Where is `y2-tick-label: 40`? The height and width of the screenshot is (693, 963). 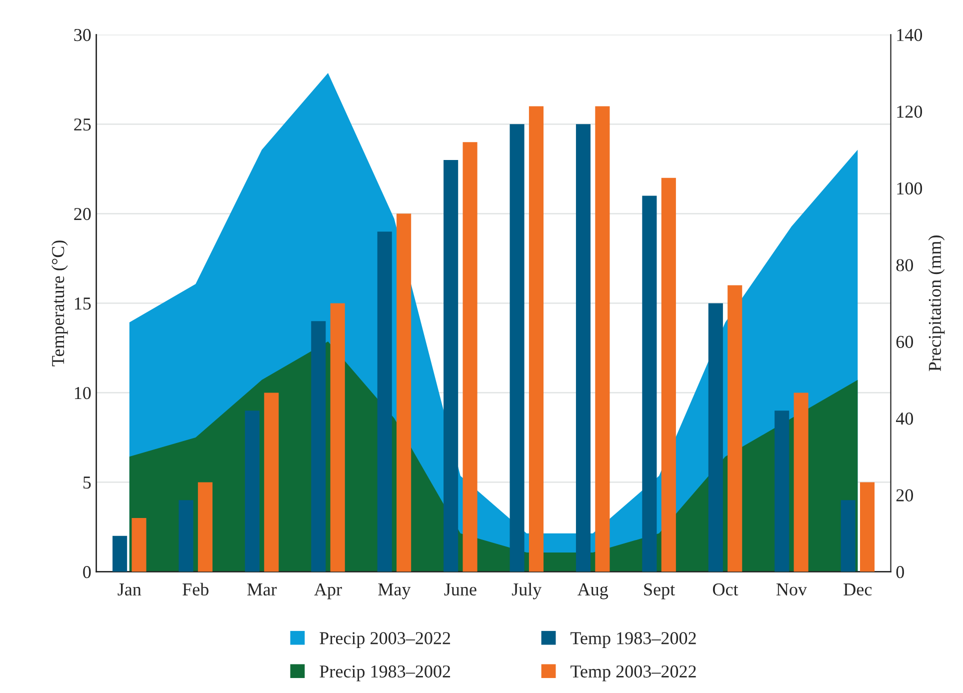
y2-tick-label: 40 is located at coordinates (905, 418).